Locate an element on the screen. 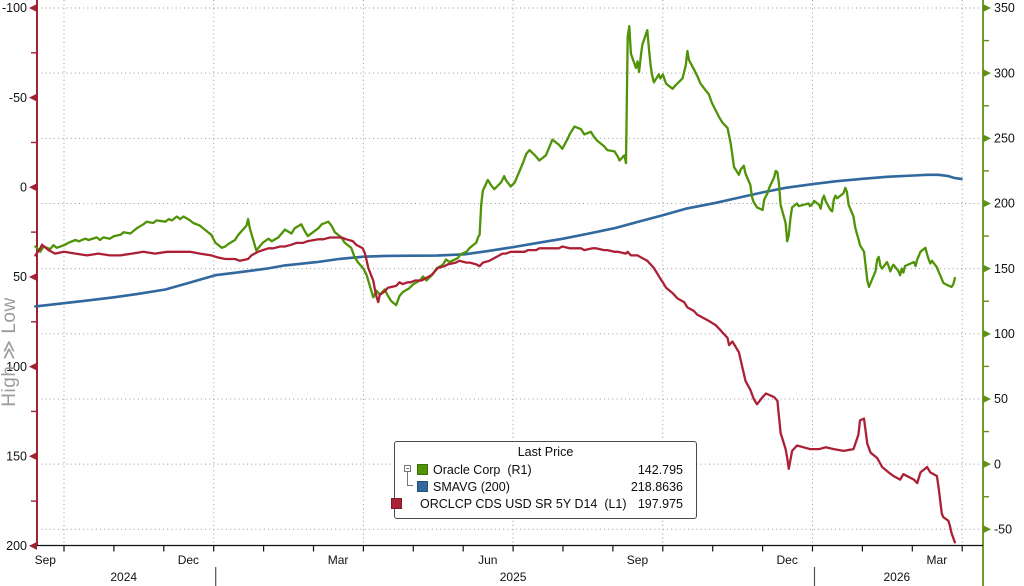 The image size is (1024, 586). right-axis-tick-label: 100 is located at coordinates (1004, 334).